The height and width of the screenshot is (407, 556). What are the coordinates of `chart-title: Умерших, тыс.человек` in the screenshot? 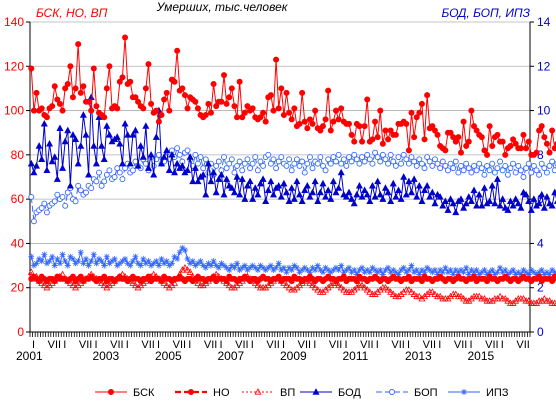 It's located at (222, 7).